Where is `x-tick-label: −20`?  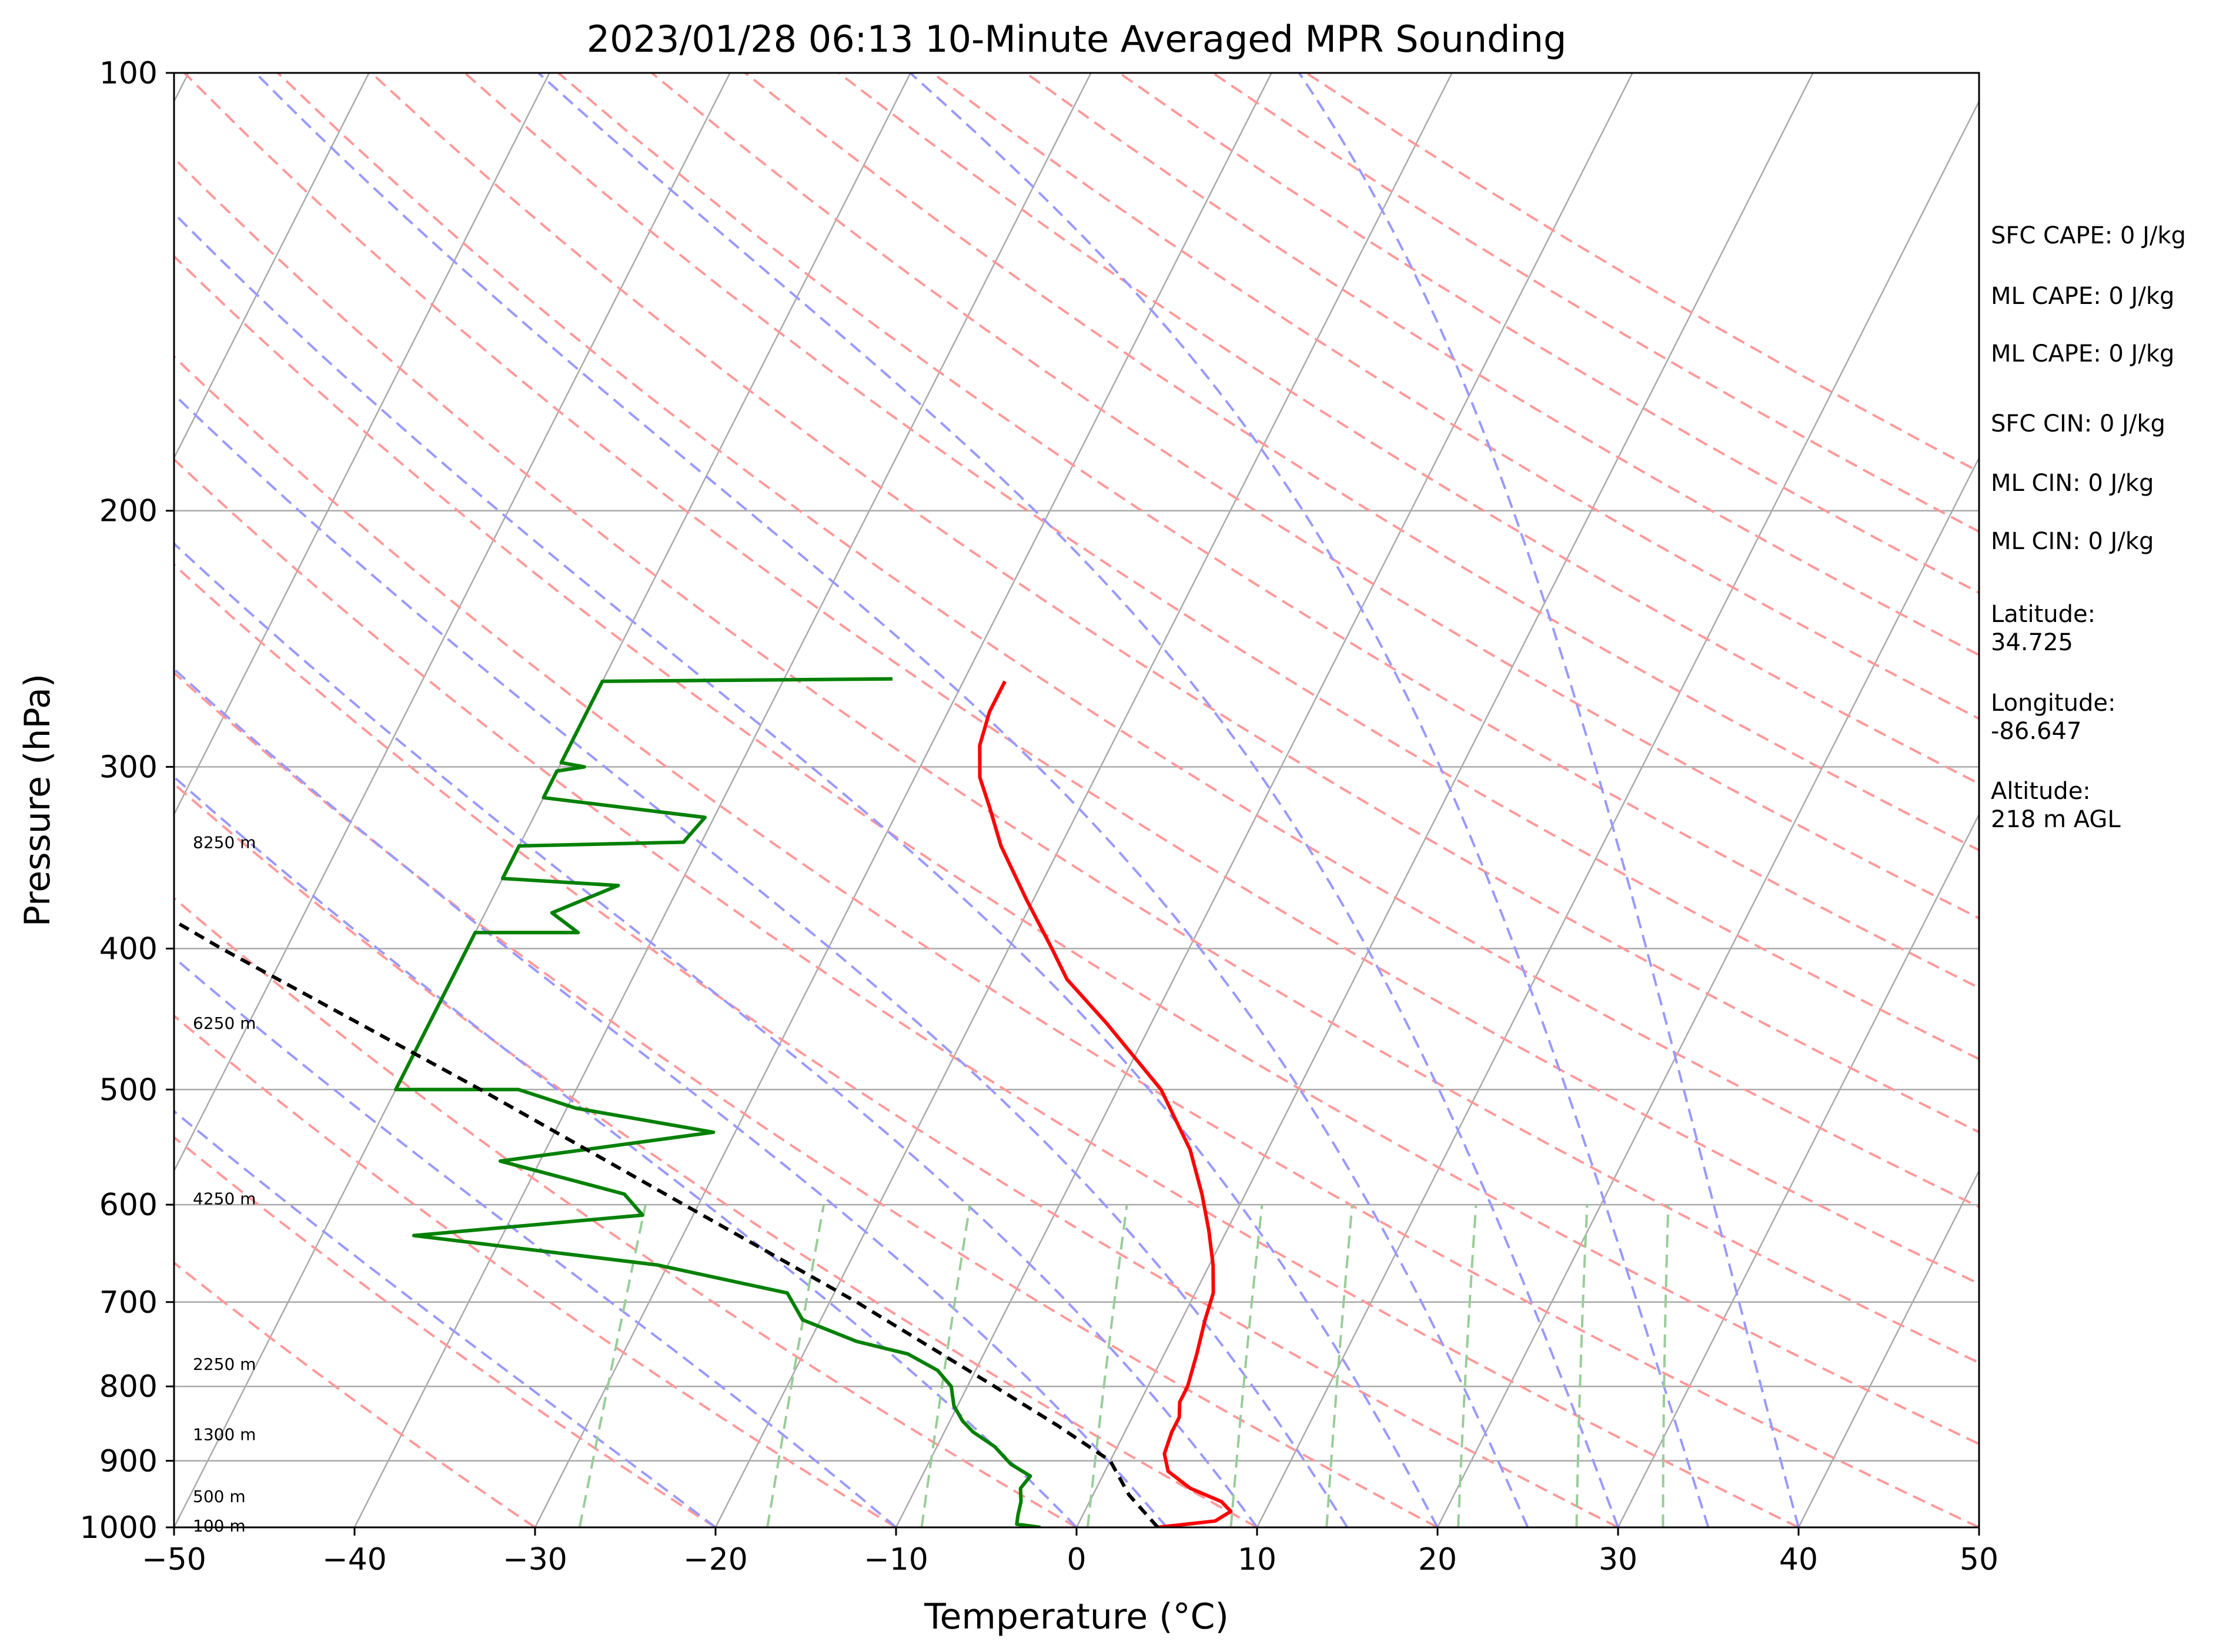 x-tick-label: −20 is located at coordinates (715, 1560).